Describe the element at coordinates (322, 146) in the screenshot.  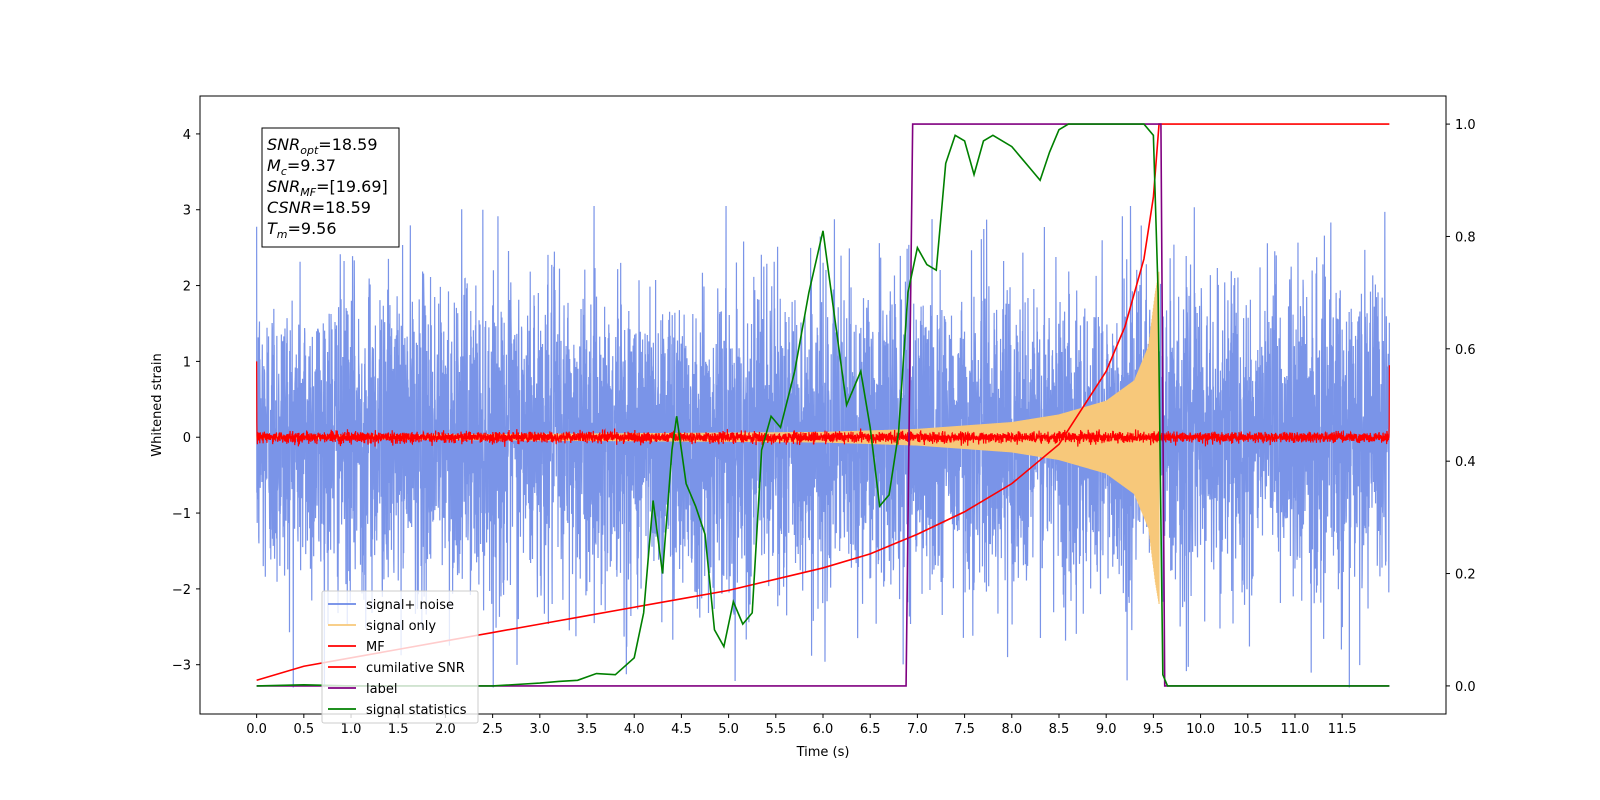
I see `annotation-line: SNRopt=18.59` at that location.